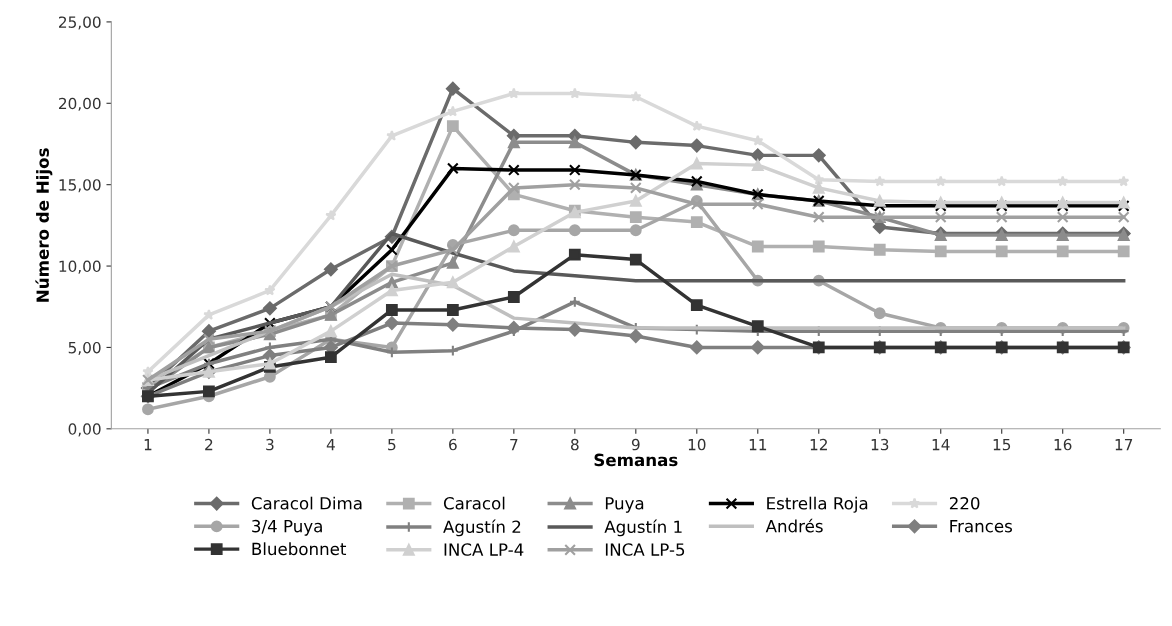  What do you see at coordinates (1002, 445) in the screenshot?
I see `x-tick-label: 15` at bounding box center [1002, 445].